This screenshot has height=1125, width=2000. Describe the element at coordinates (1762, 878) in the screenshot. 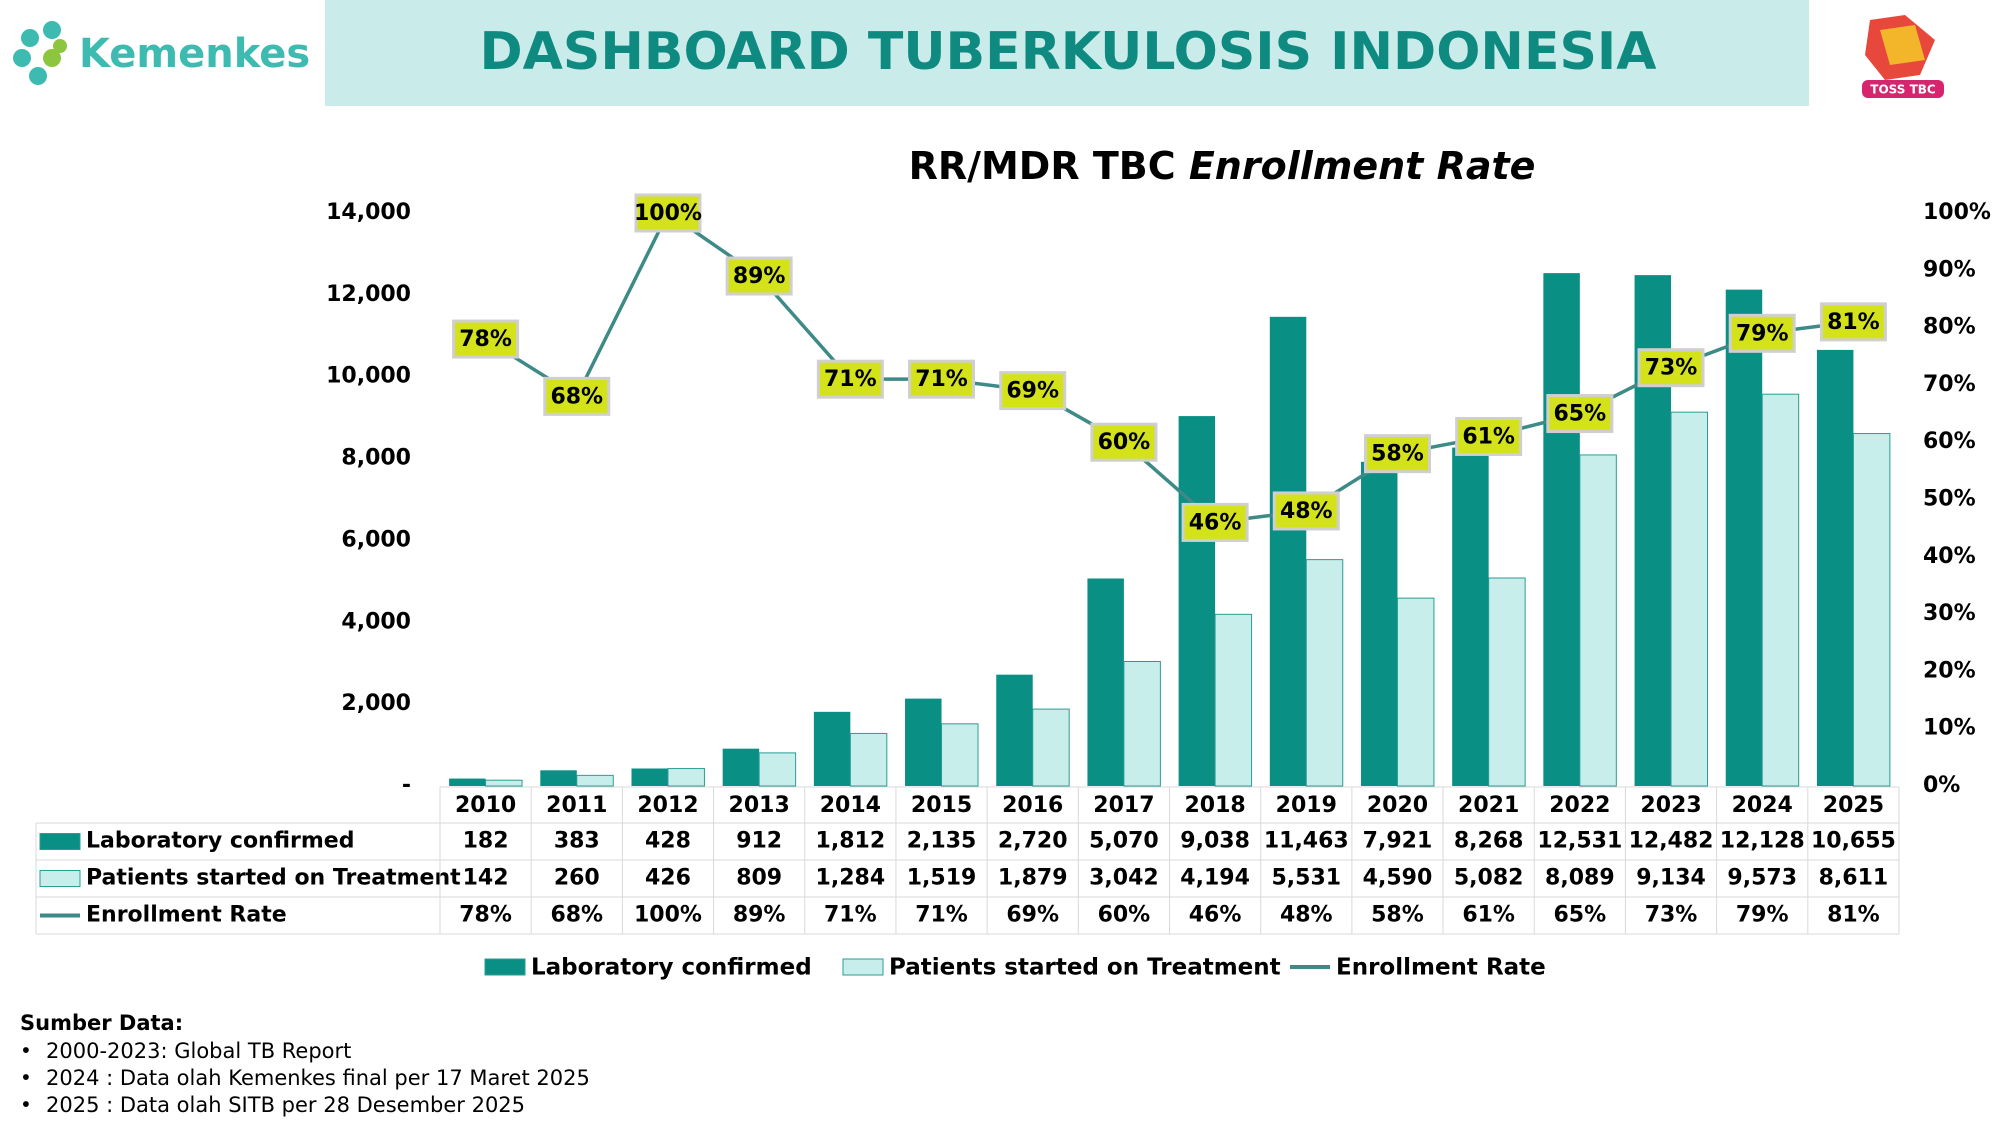

I see `table-cell: 9,573` at that location.